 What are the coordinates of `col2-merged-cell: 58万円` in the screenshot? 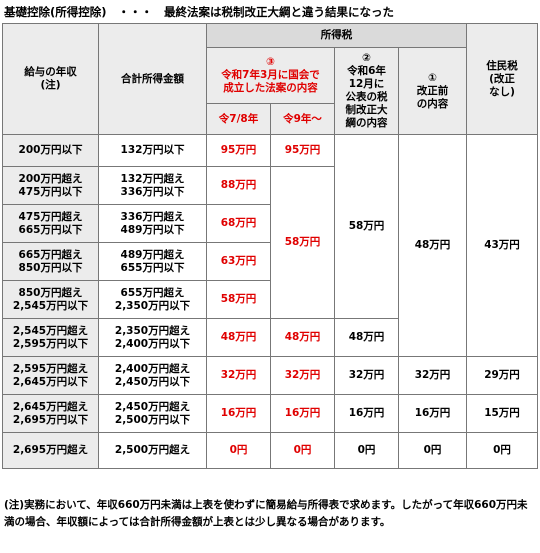 It's located at (366, 226).